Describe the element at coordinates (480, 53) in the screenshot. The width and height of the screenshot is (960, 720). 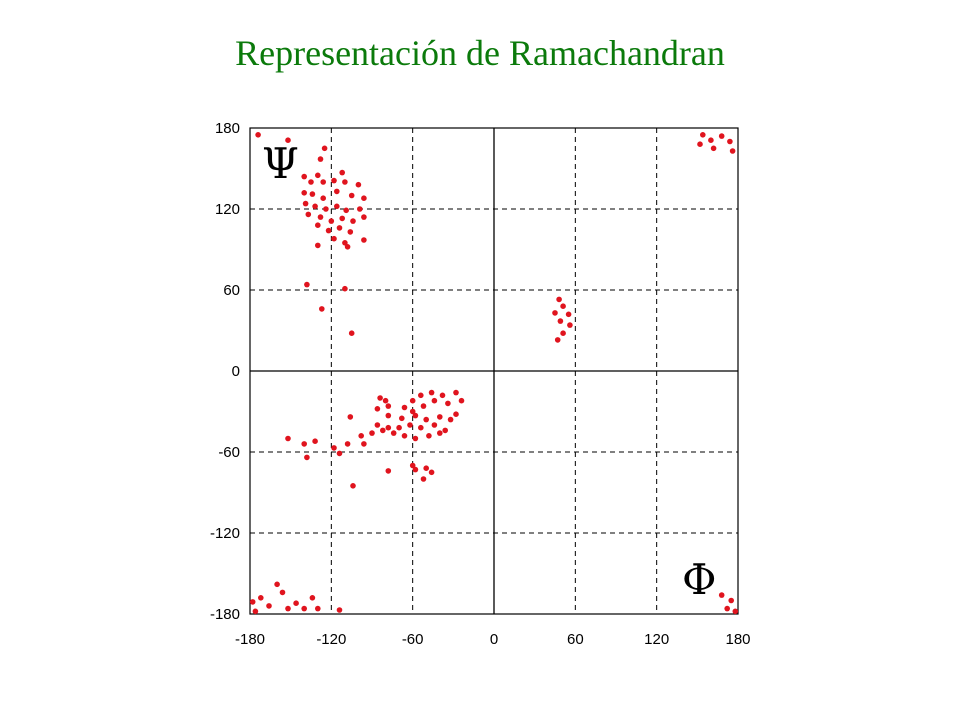
I see `chart-title: Representación de Ramachandran` at that location.